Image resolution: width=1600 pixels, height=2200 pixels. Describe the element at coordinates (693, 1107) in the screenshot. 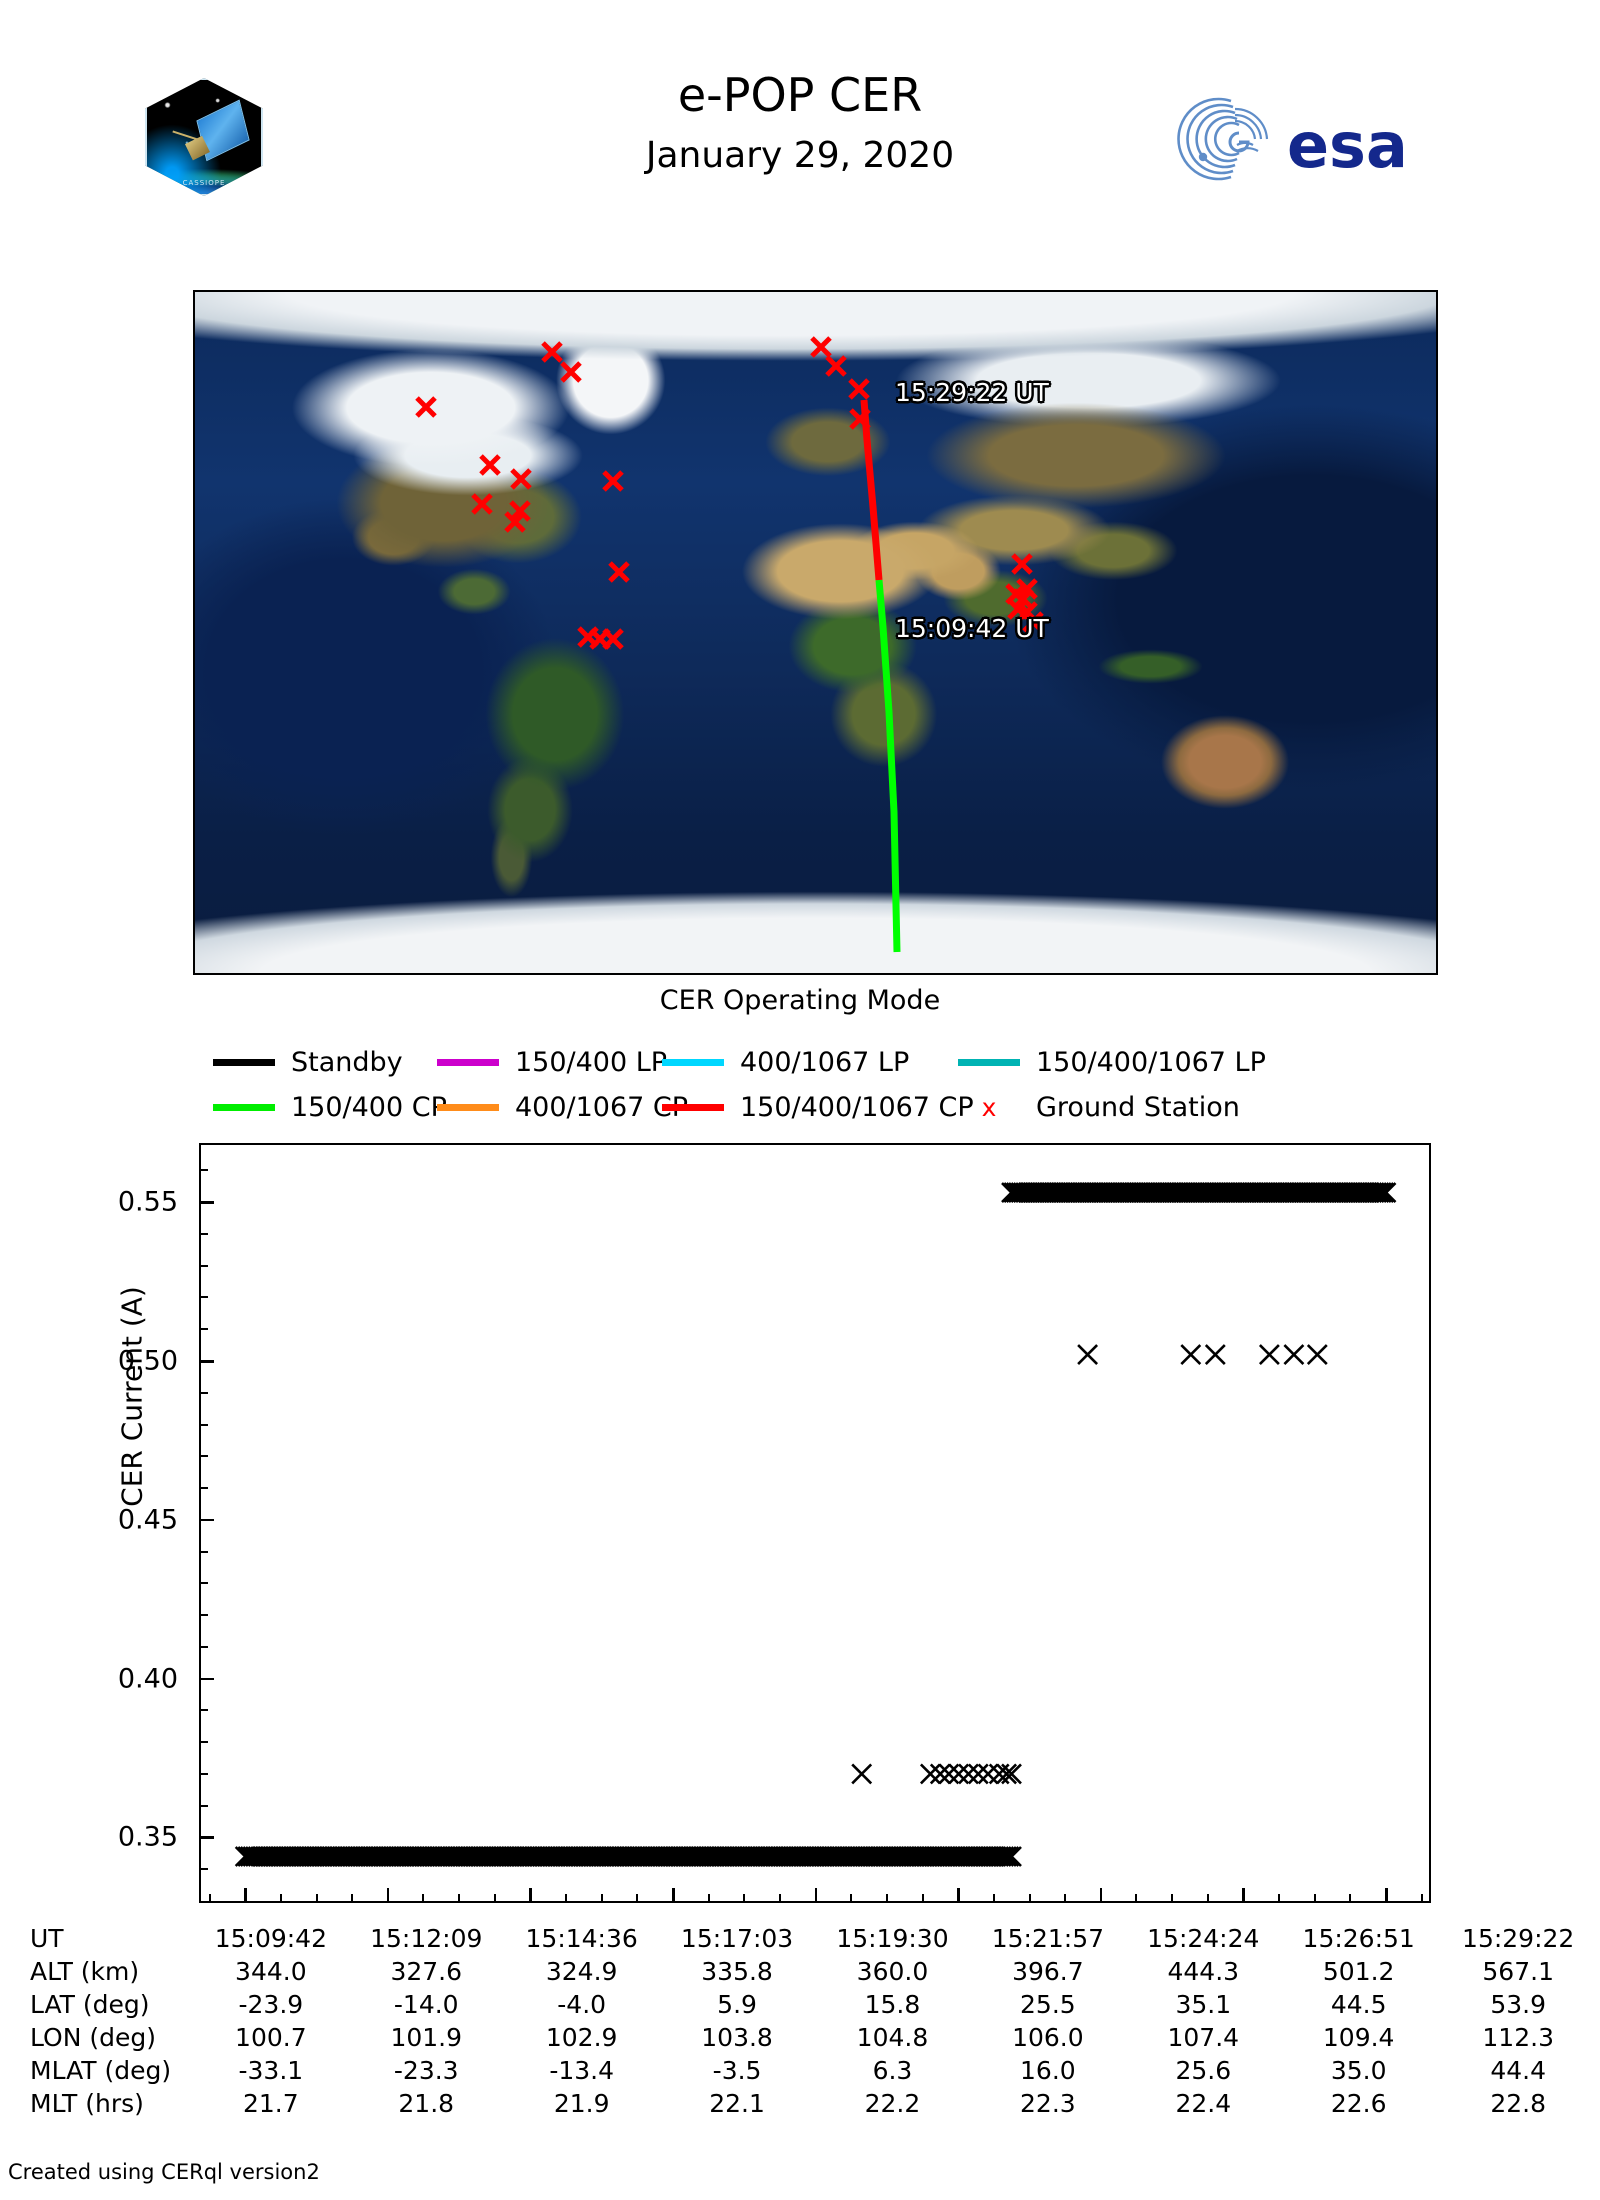

I see `legend-swatch-150-400-1067-cp` at that location.